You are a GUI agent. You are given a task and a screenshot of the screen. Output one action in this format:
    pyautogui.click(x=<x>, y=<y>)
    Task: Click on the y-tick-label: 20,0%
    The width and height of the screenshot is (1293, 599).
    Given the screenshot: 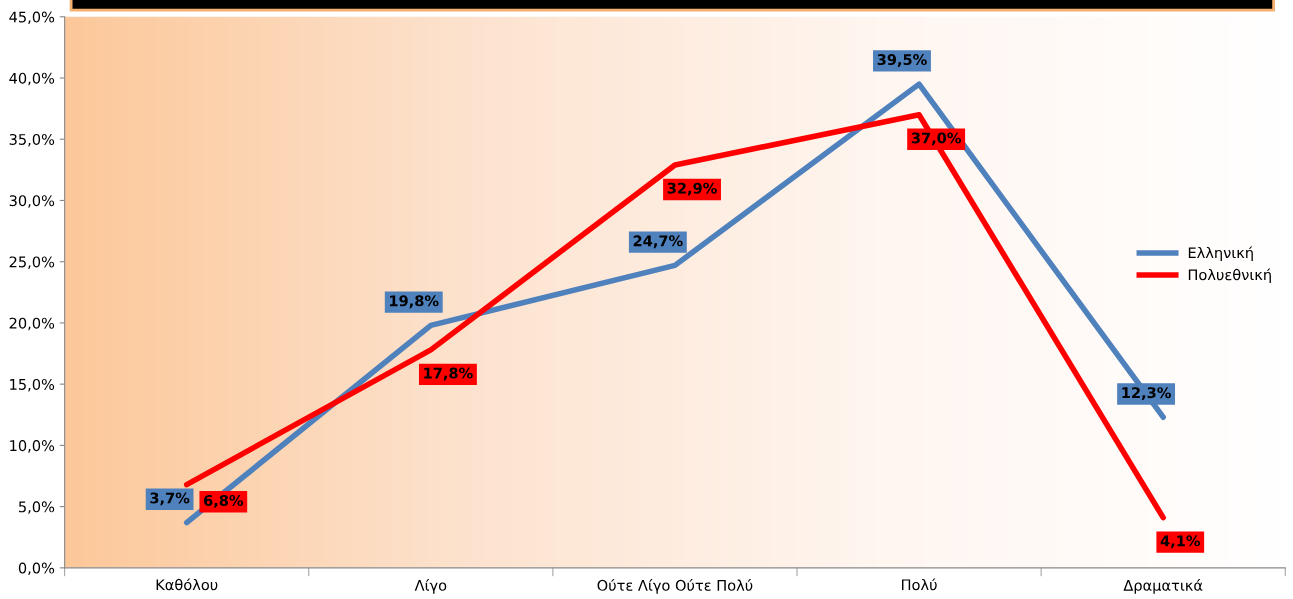 What is the action you would take?
    pyautogui.click(x=32, y=324)
    